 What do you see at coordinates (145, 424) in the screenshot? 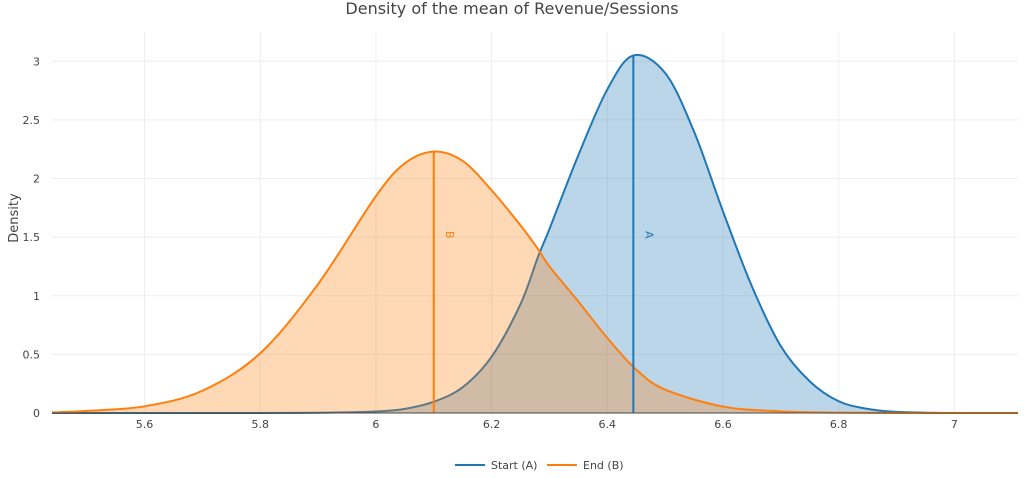
I see `x-tick-label: 5.6` at bounding box center [145, 424].